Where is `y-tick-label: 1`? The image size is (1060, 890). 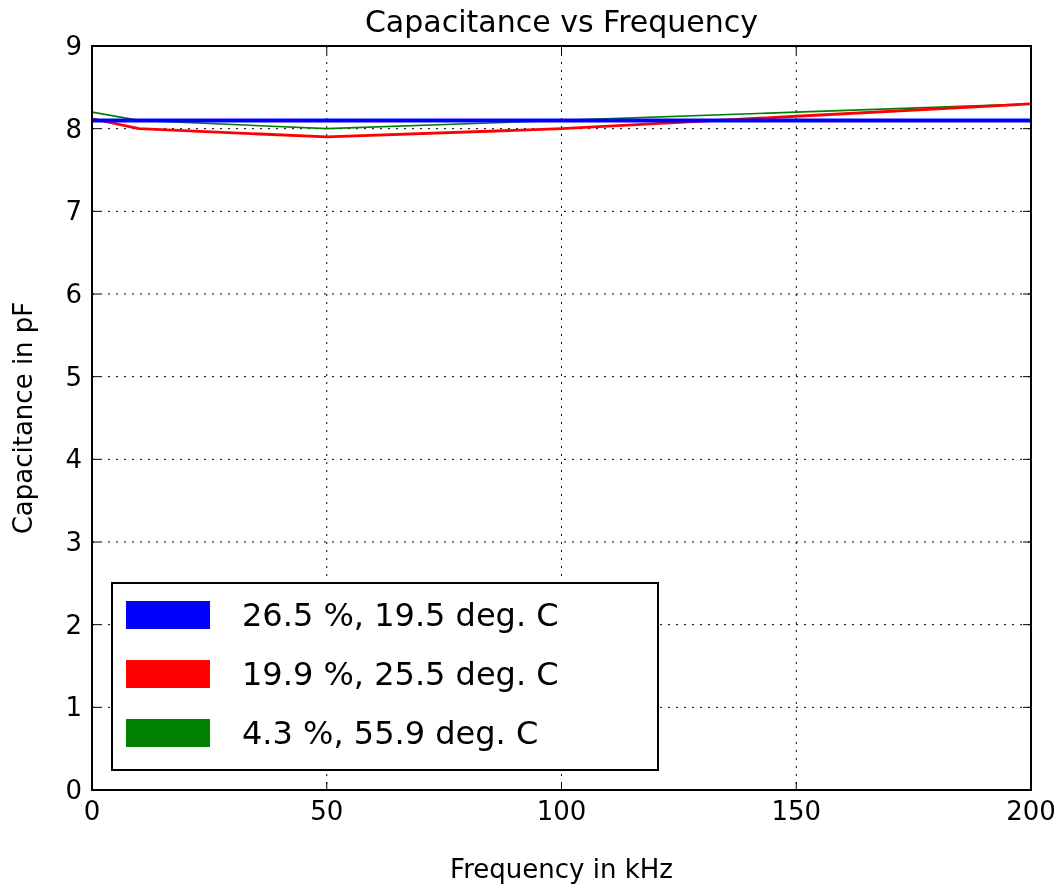
y-tick-label: 1 is located at coordinates (73, 707).